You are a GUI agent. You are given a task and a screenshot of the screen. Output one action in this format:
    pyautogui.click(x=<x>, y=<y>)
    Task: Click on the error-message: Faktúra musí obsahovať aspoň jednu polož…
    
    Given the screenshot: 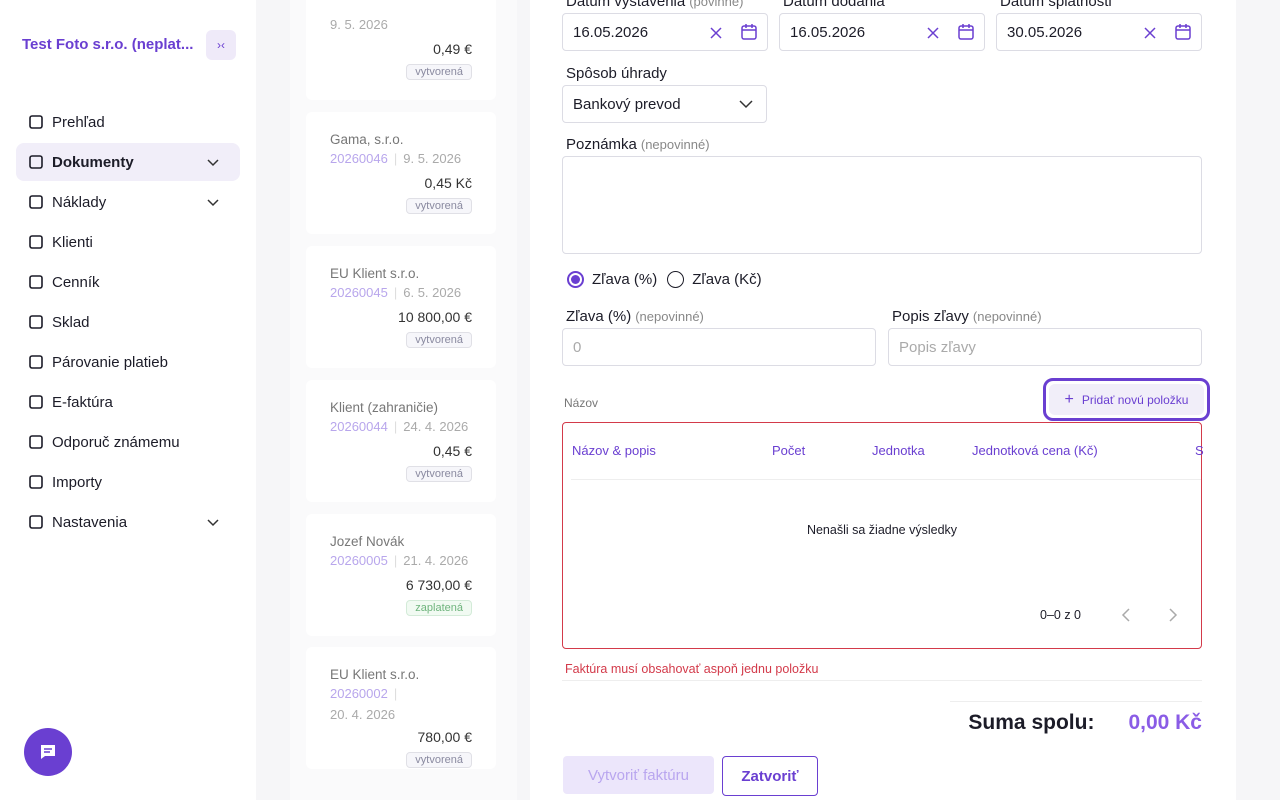 What is the action you would take?
    pyautogui.click(x=692, y=669)
    